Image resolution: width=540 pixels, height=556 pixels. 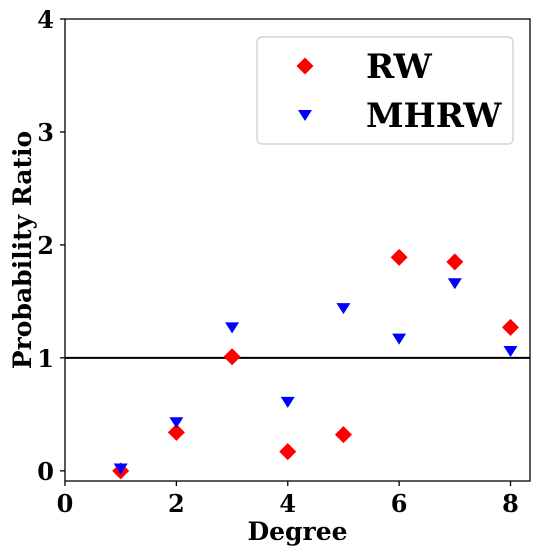 What do you see at coordinates (176, 503) in the screenshot?
I see `x-tick-label: 2` at bounding box center [176, 503].